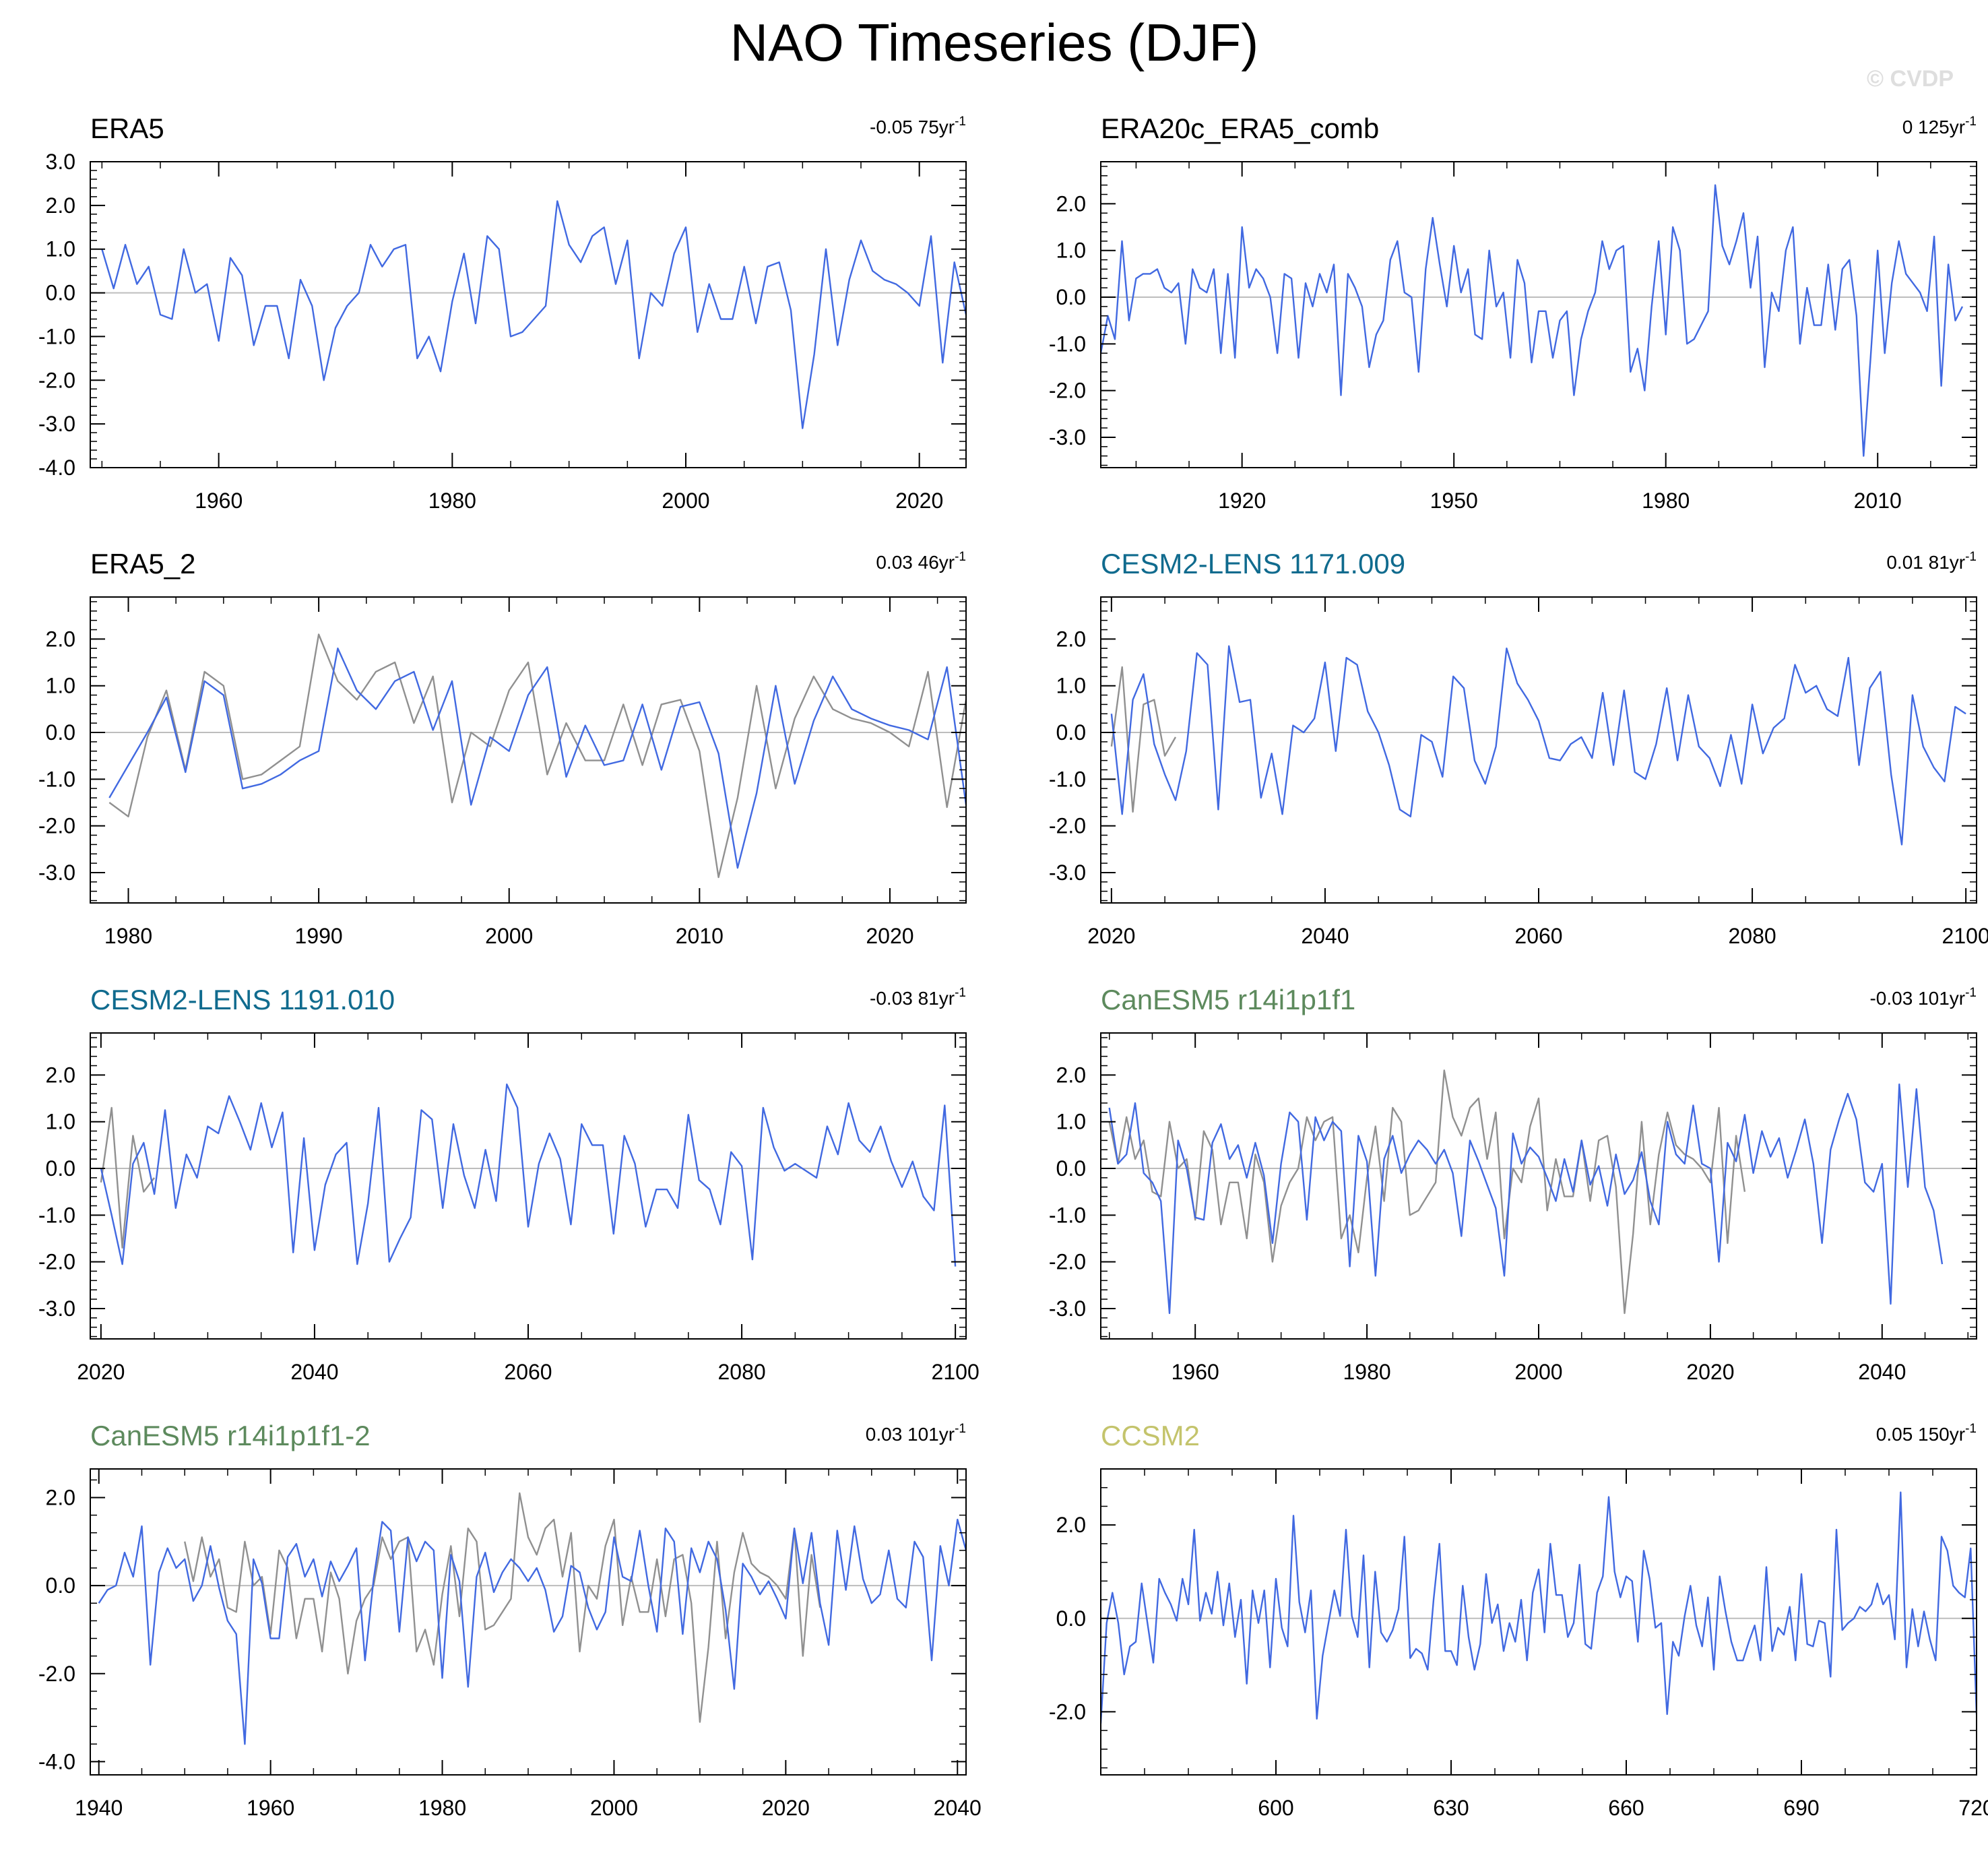  Describe the element at coordinates (1878, 501) in the screenshot. I see `x-tick-label: 2010` at that location.